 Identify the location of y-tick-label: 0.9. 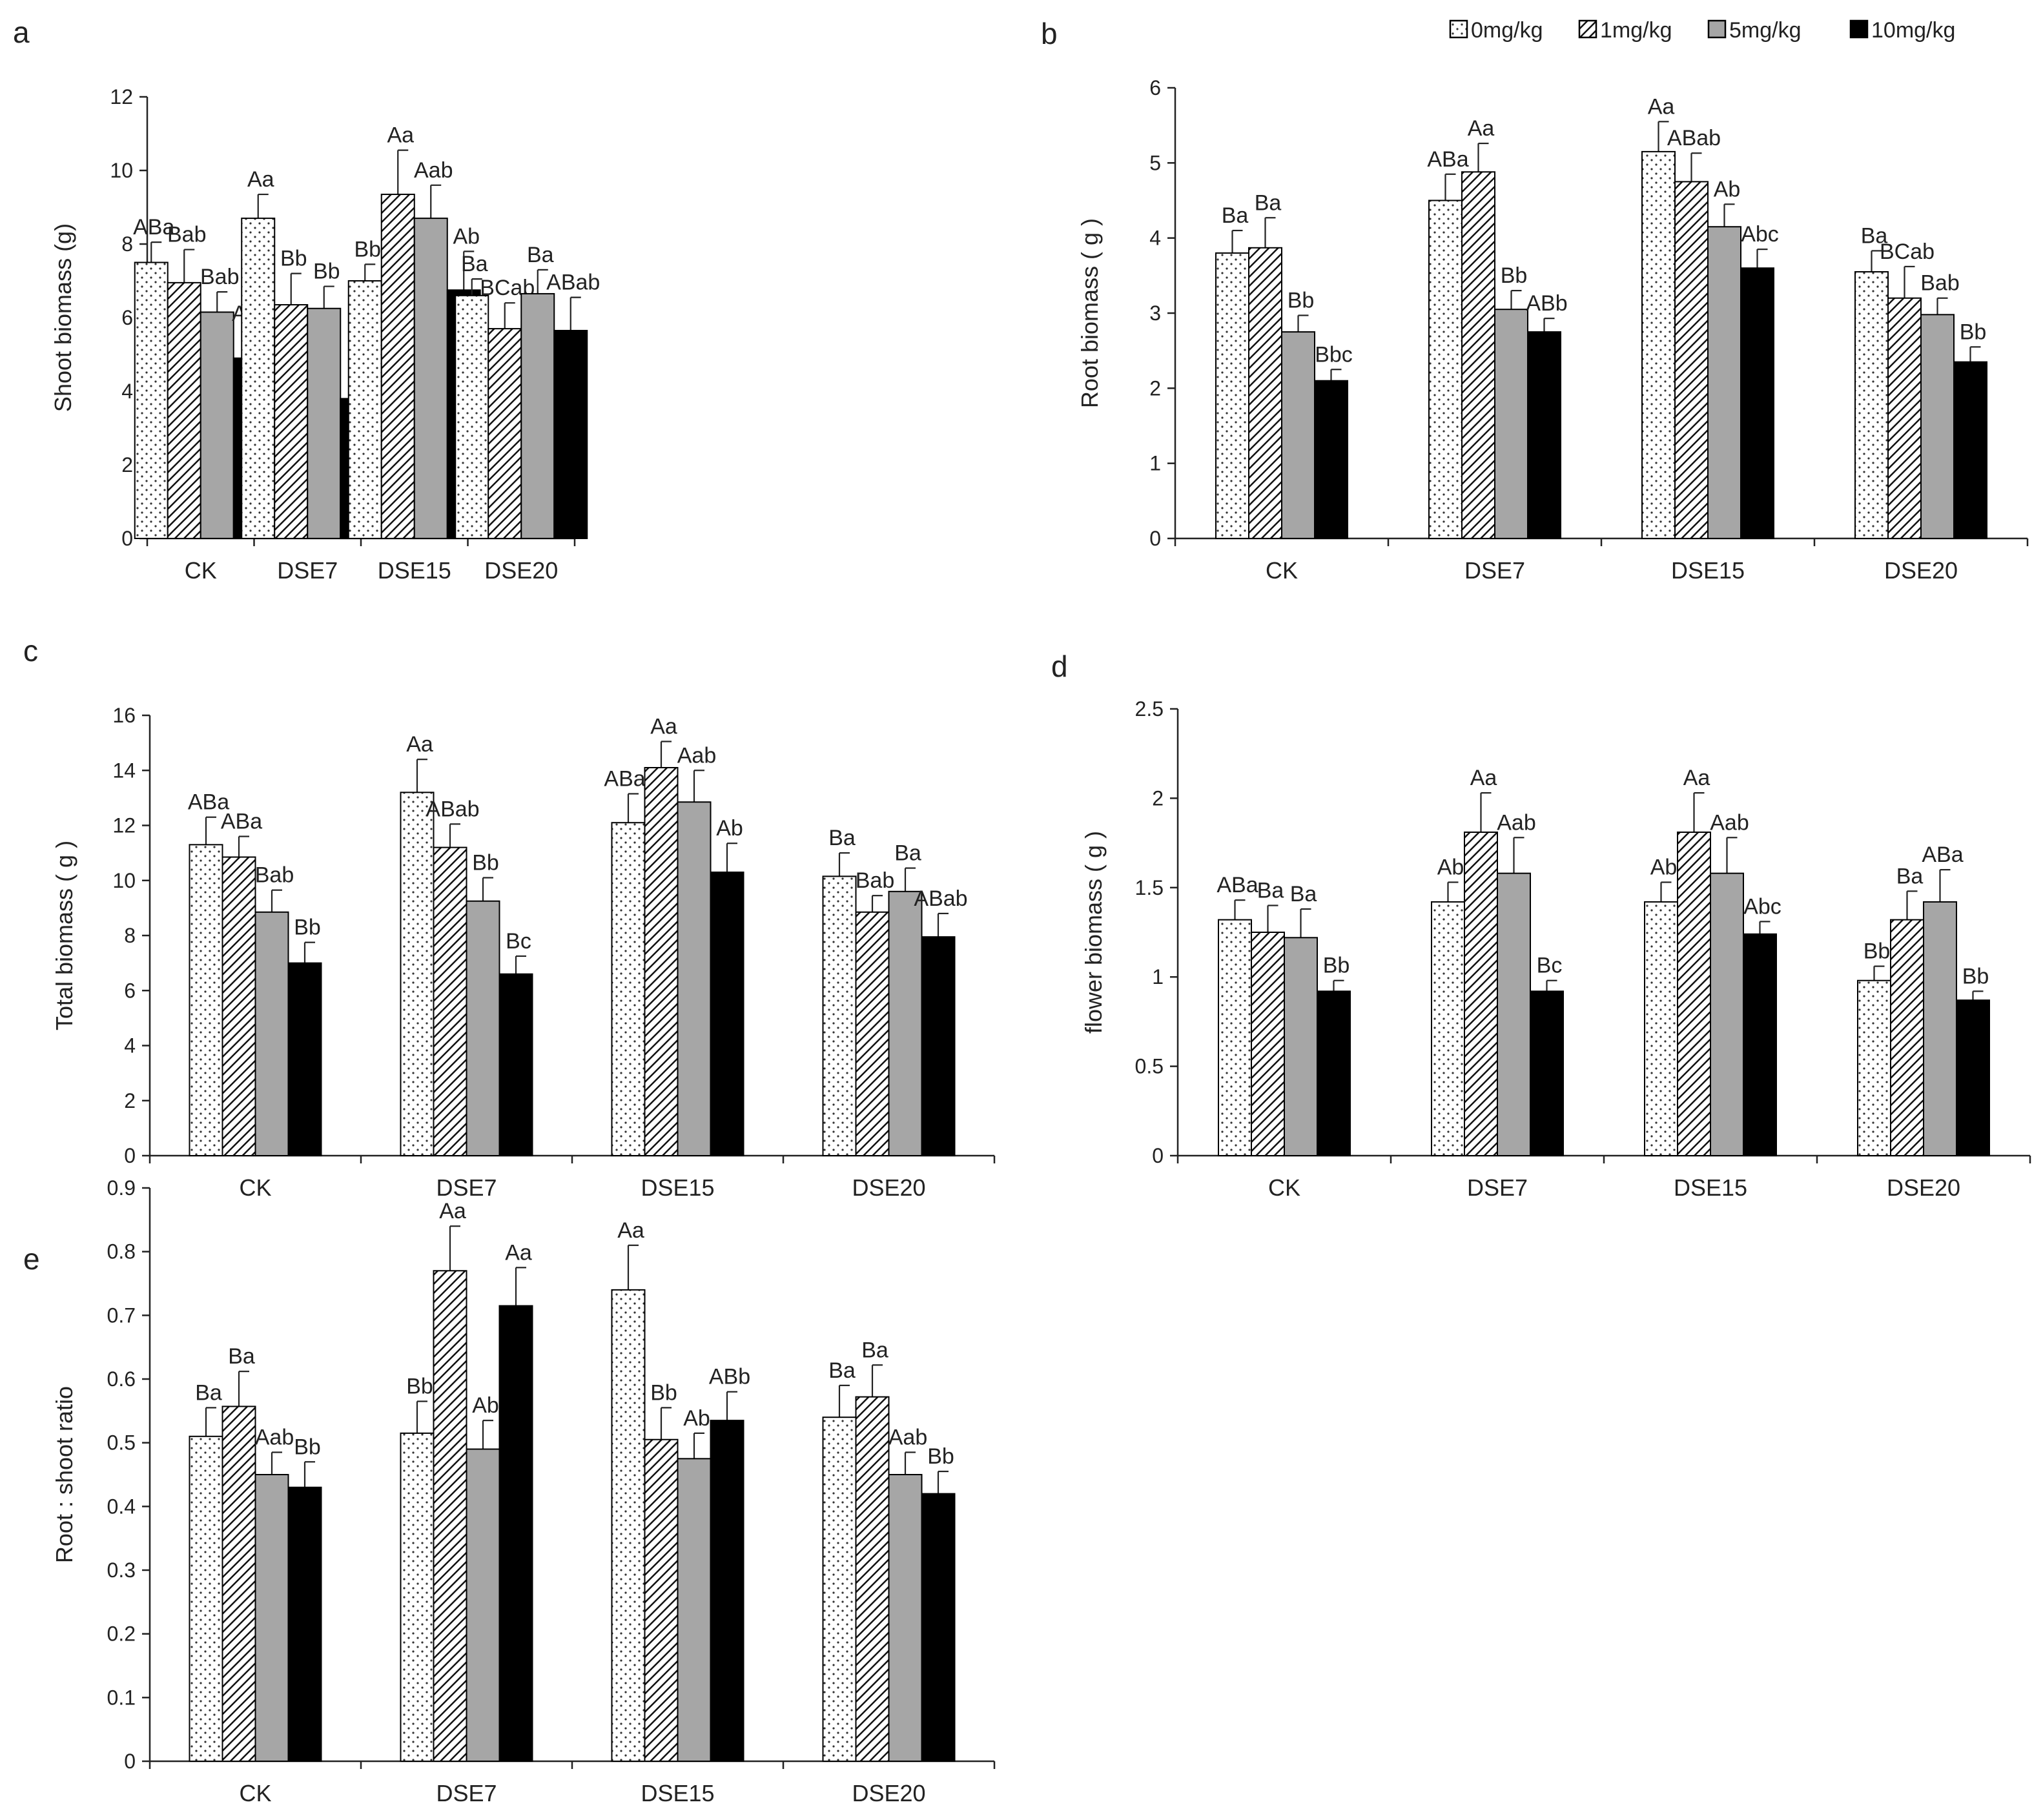
(121, 1188).